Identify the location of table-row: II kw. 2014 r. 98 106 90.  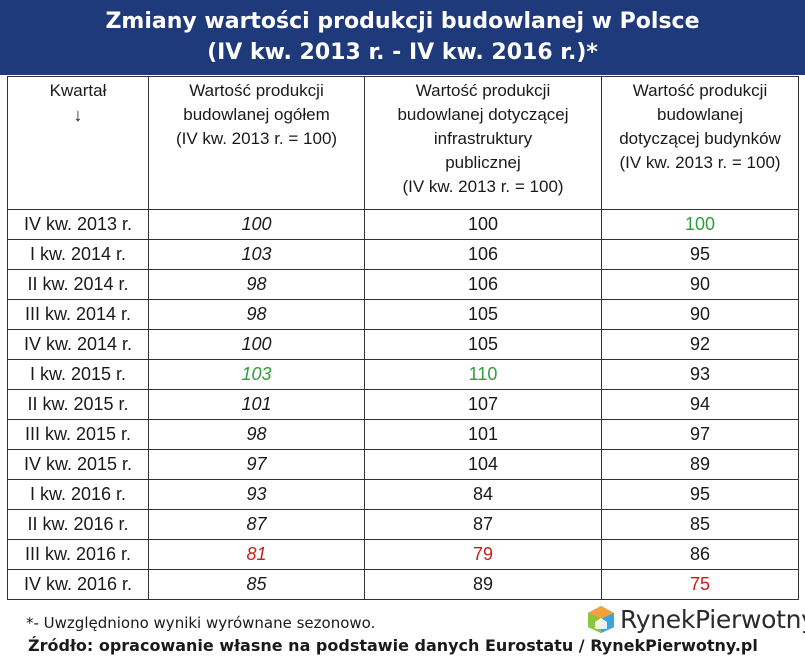
(403, 284).